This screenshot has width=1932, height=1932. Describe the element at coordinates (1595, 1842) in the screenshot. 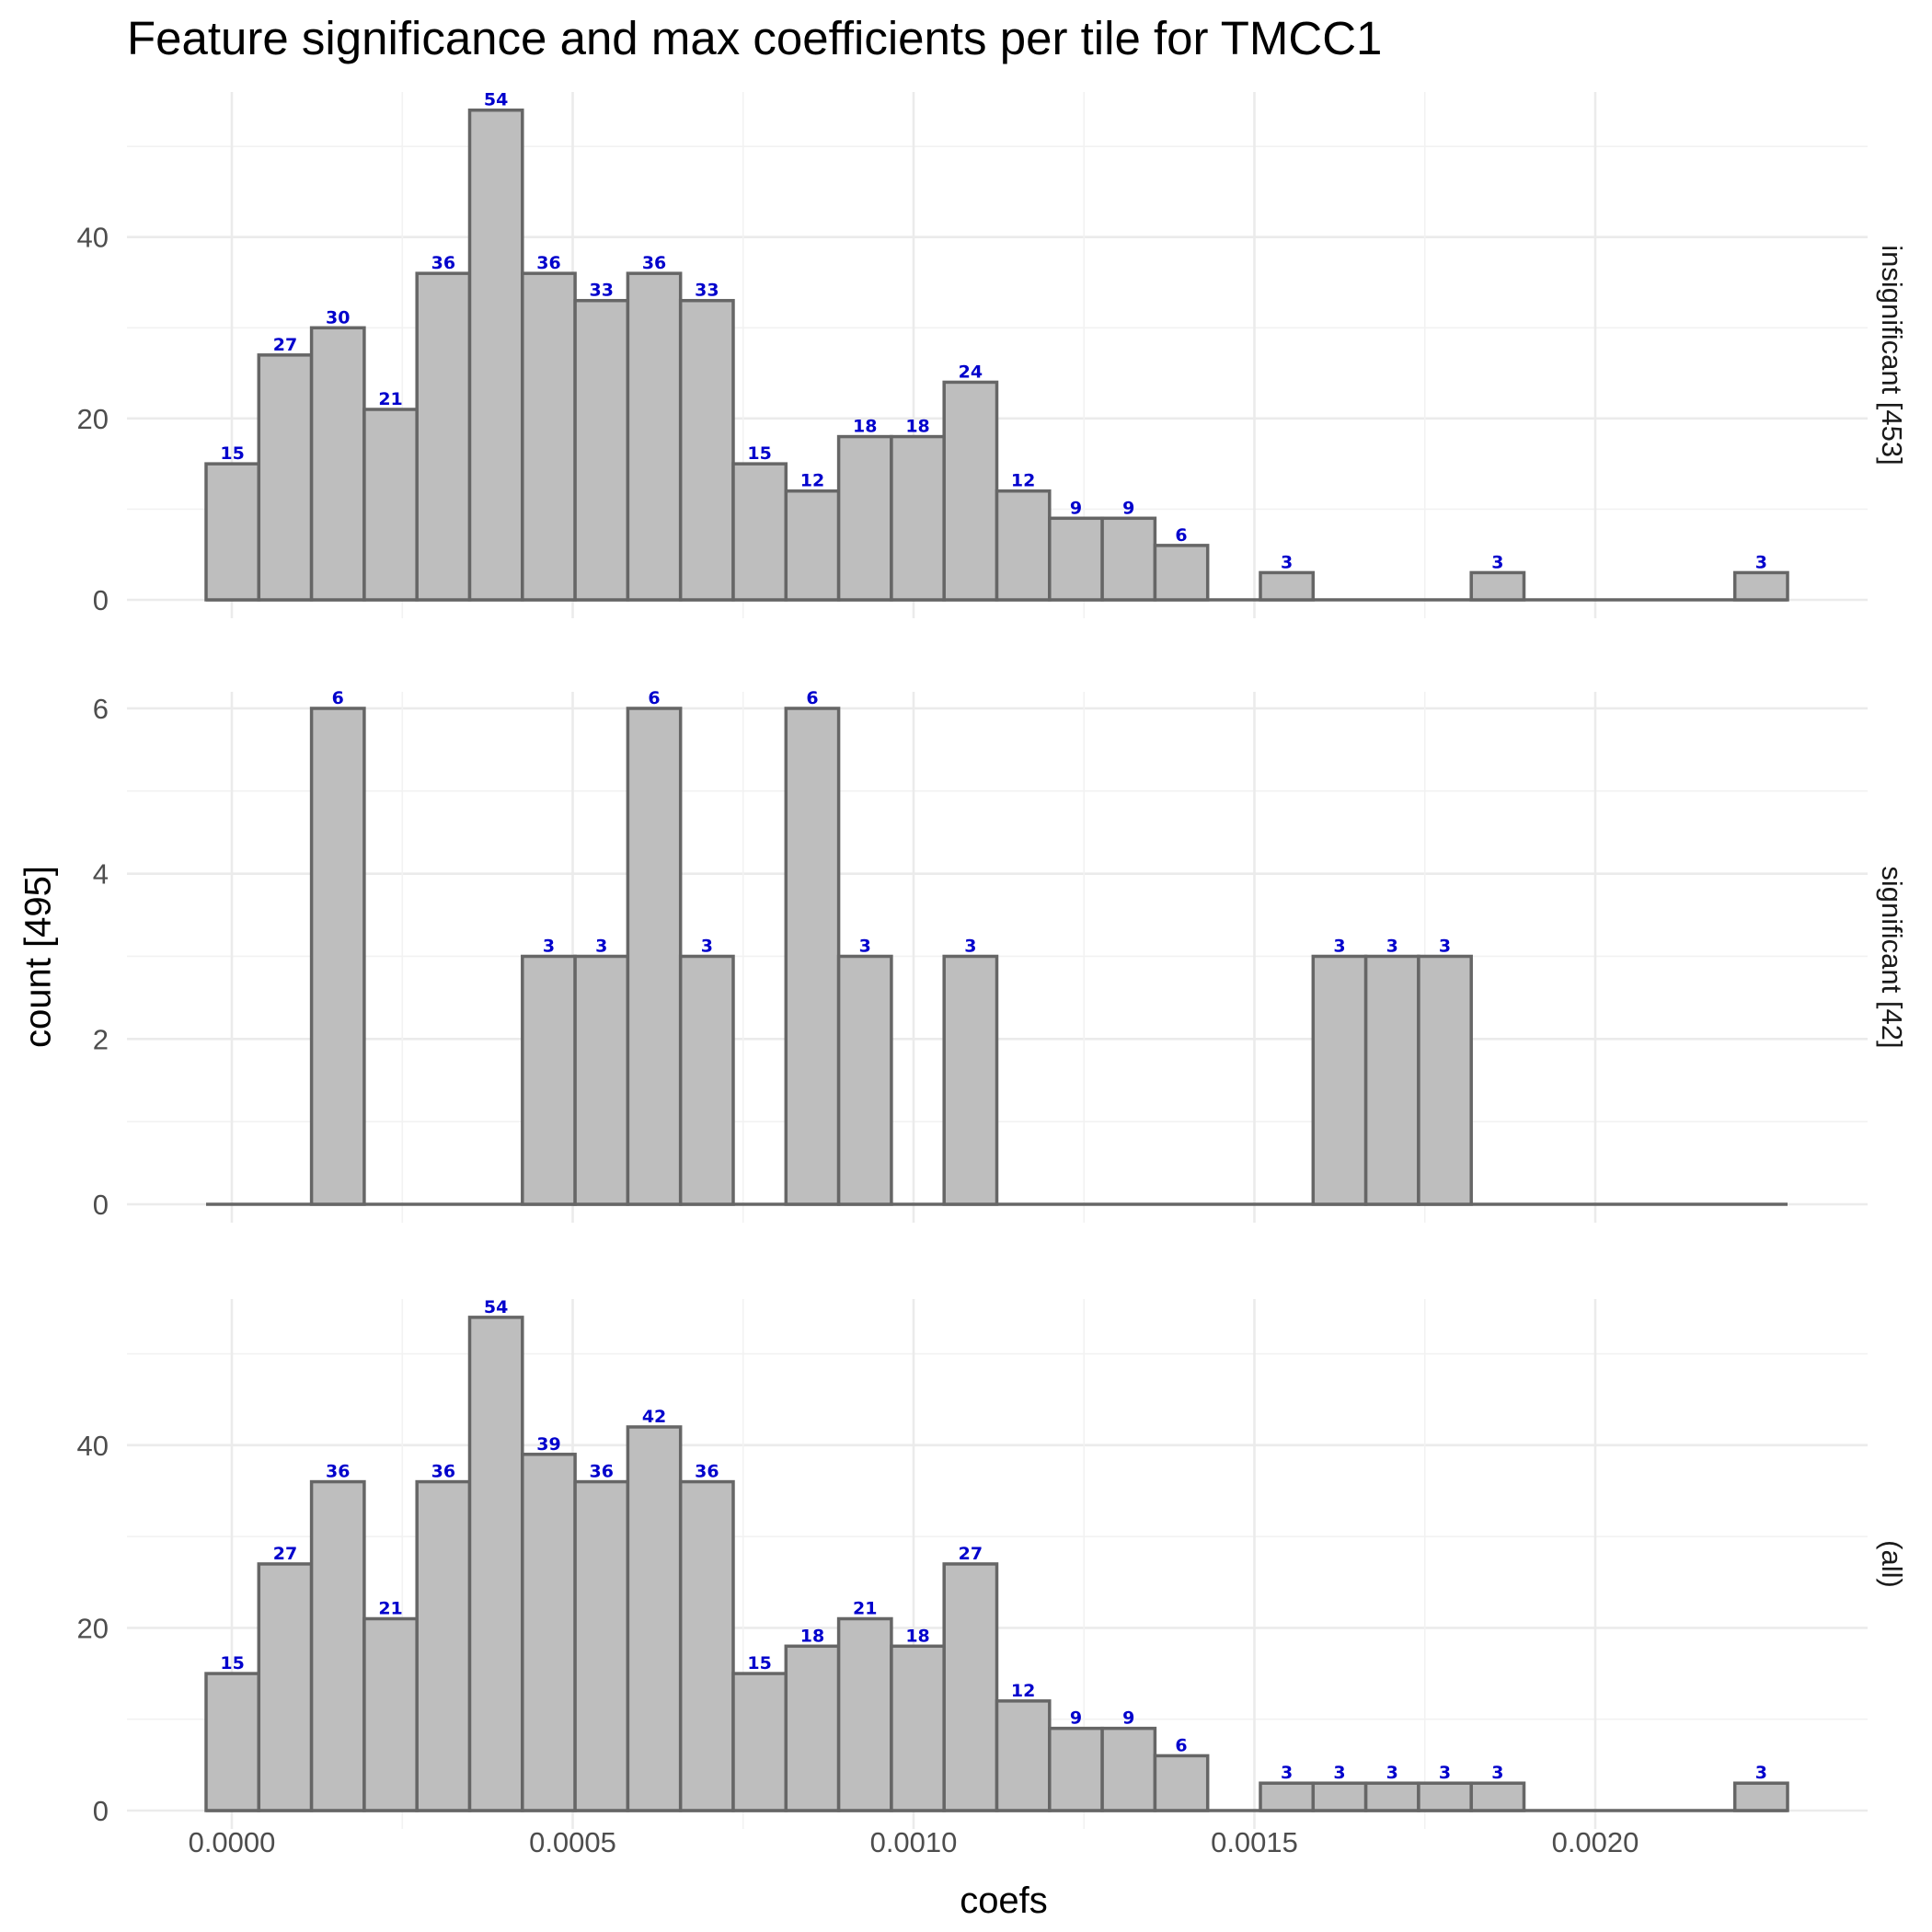

I see `x-tick-label: 0.0020` at that location.